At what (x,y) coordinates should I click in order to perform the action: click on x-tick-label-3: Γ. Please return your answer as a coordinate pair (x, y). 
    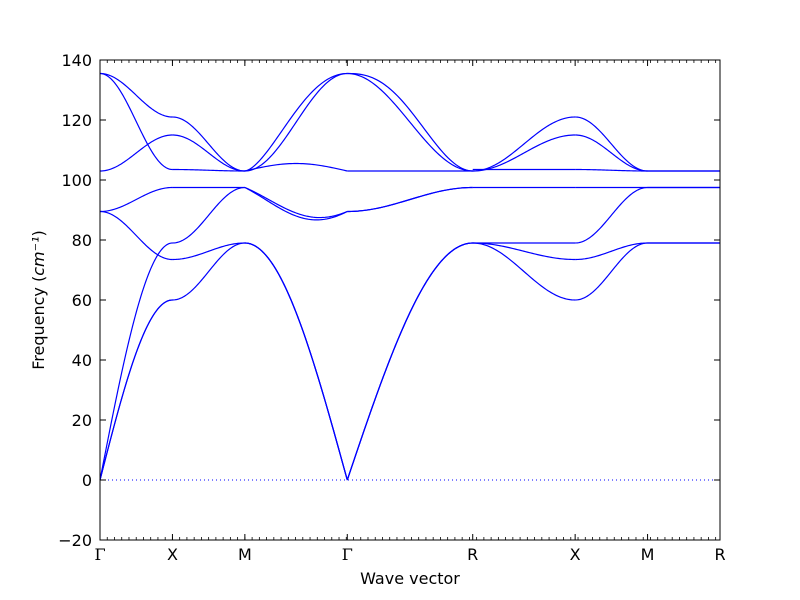
    Looking at the image, I should click on (347, 554).